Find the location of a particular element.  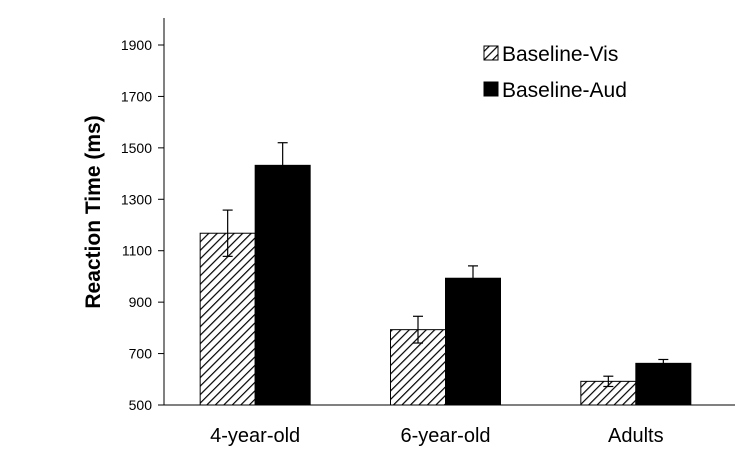

legend-label-baseline-vis: Baseline-Vis is located at coordinates (560, 54).